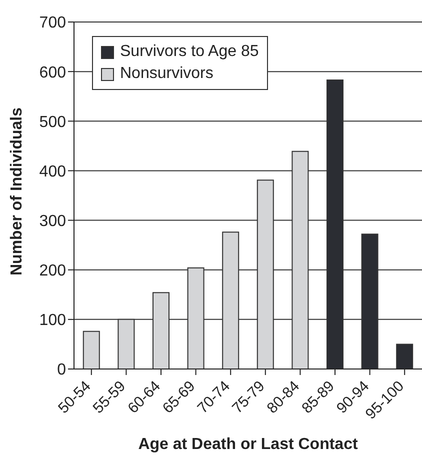 The width and height of the screenshot is (422, 459). I want to click on y-tick-label: 700, so click(52, 23).